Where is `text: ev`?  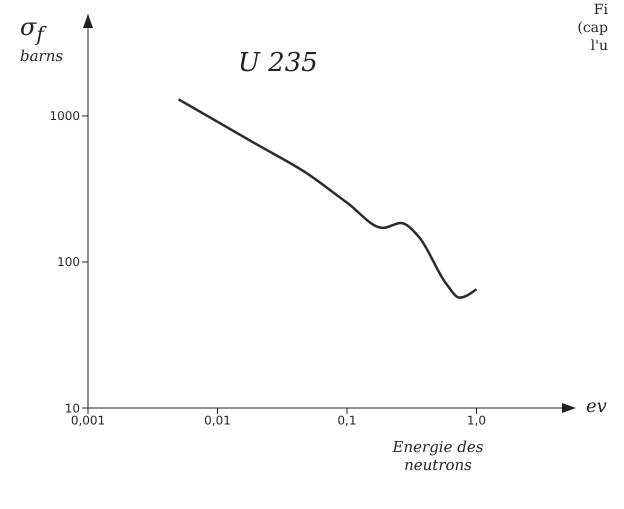
text: ev is located at coordinates (596, 406).